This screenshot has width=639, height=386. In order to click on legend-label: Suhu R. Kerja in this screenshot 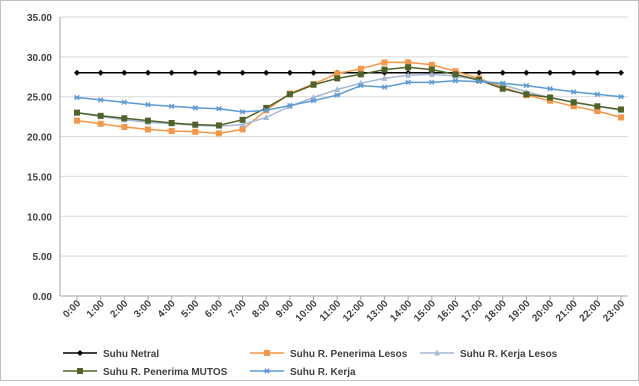, I will do `click(323, 372)`.